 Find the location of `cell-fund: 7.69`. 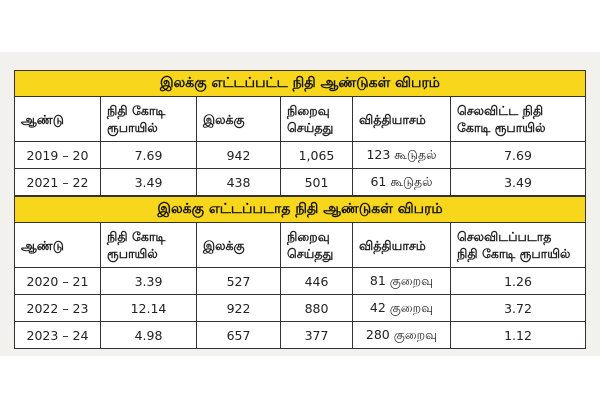

cell-fund: 7.69 is located at coordinates (149, 155).